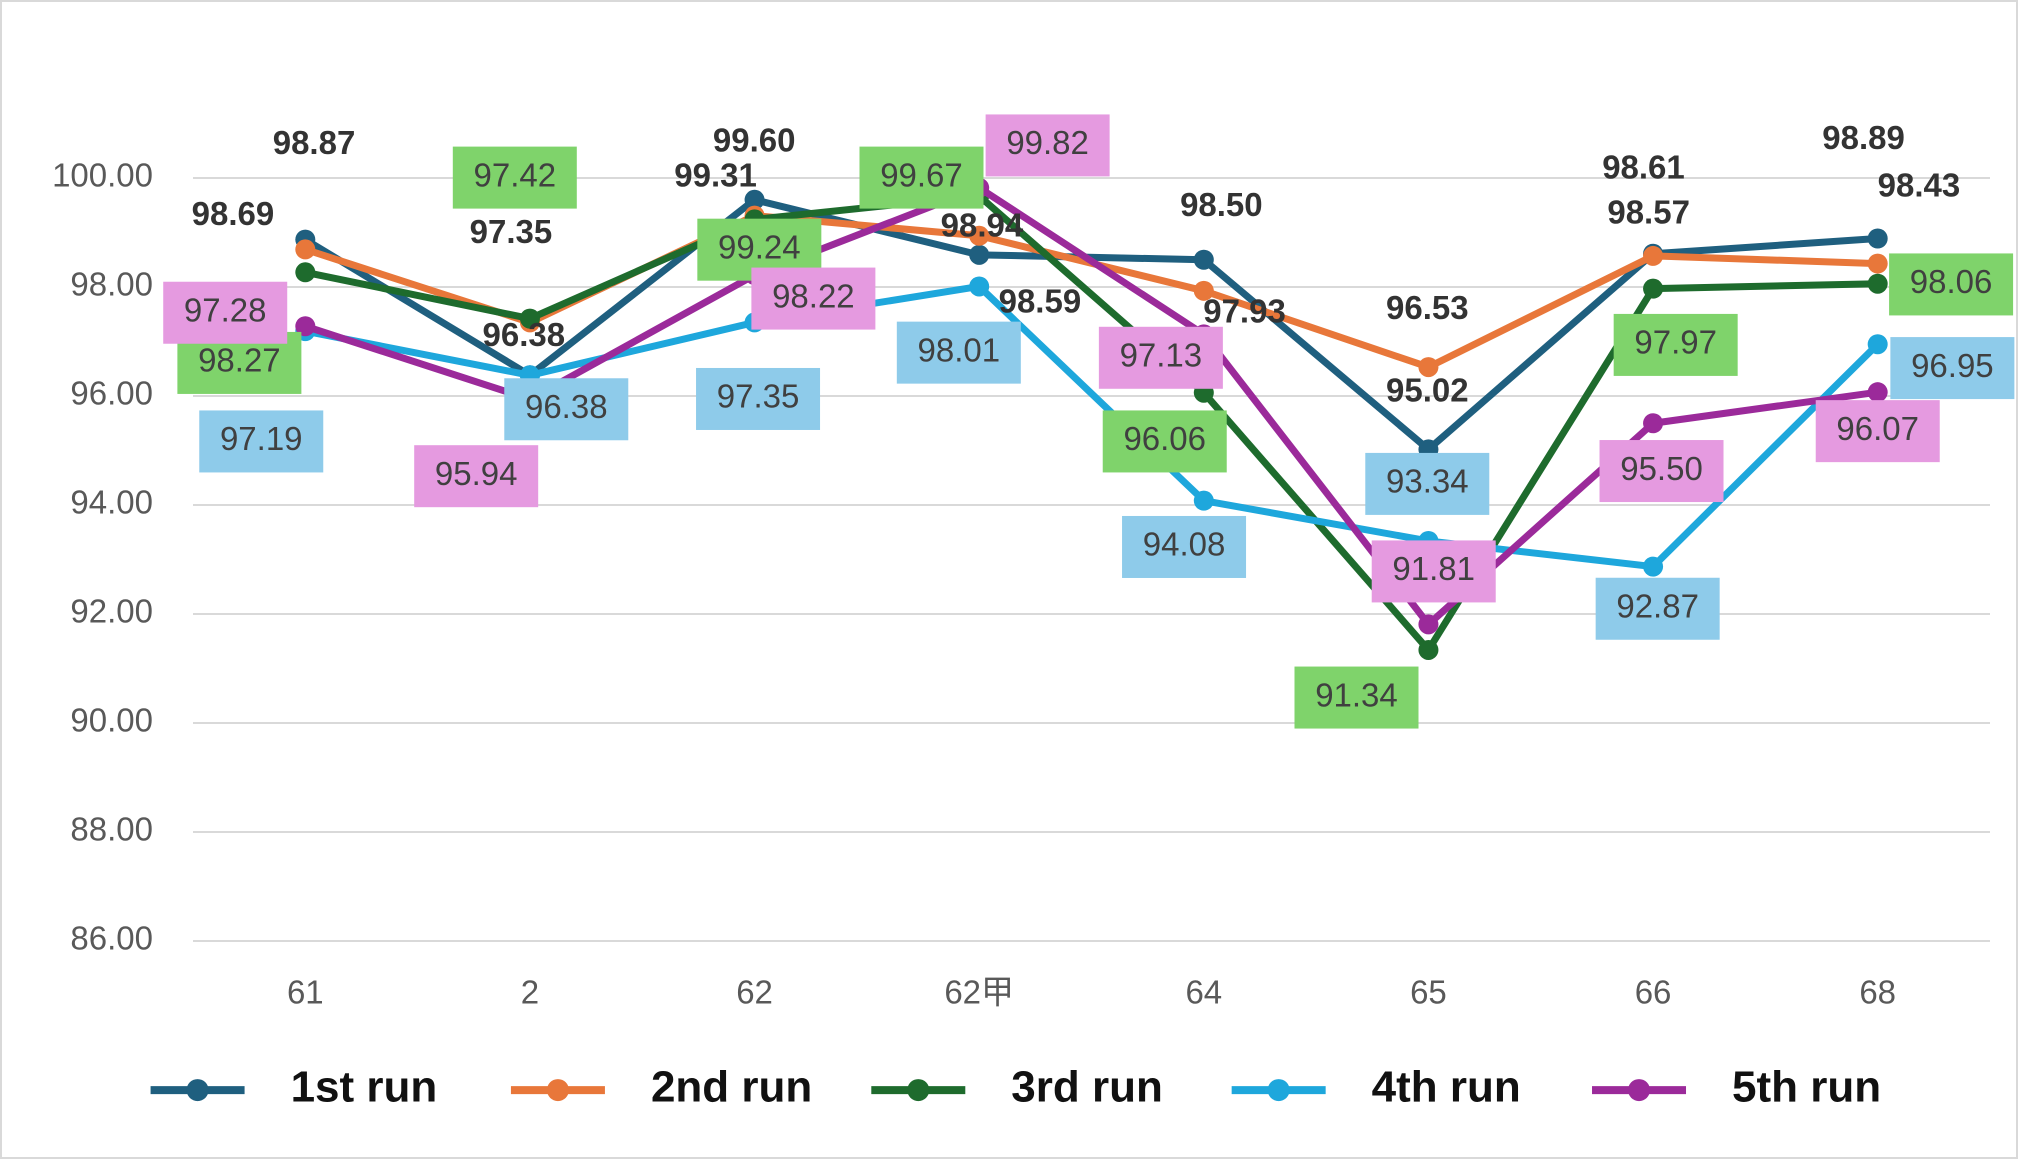  I want to click on data-label: 98.22, so click(813, 295).